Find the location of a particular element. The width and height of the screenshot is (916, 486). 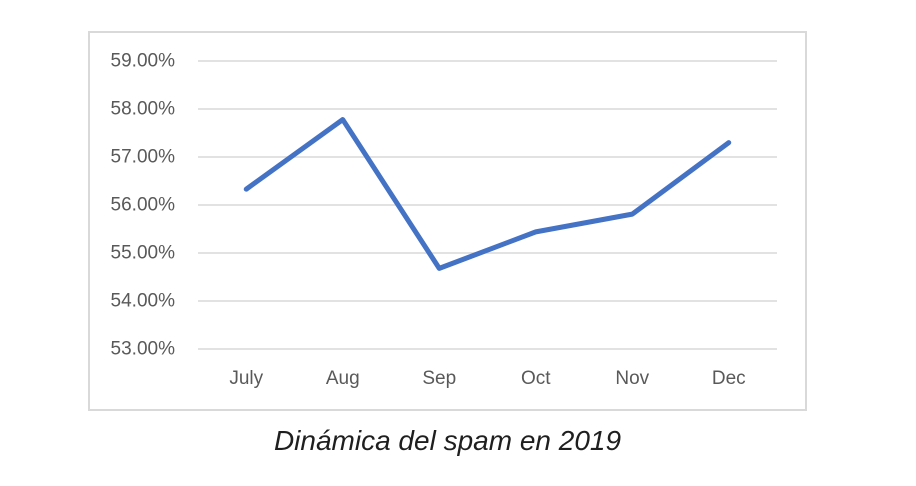

y-axis-tick-label: 53.00% is located at coordinates (143, 349).